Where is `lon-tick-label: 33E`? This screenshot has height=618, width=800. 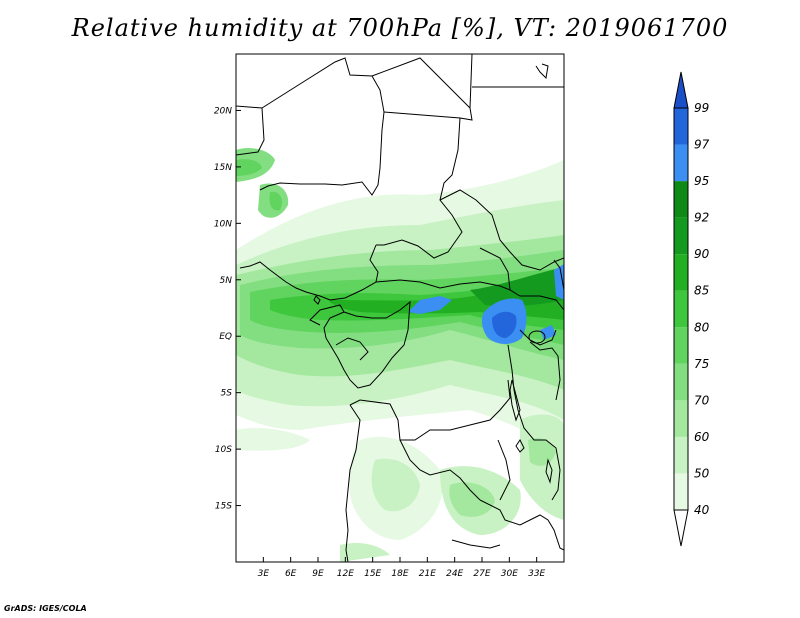 lon-tick-label: 33E is located at coordinates (536, 574).